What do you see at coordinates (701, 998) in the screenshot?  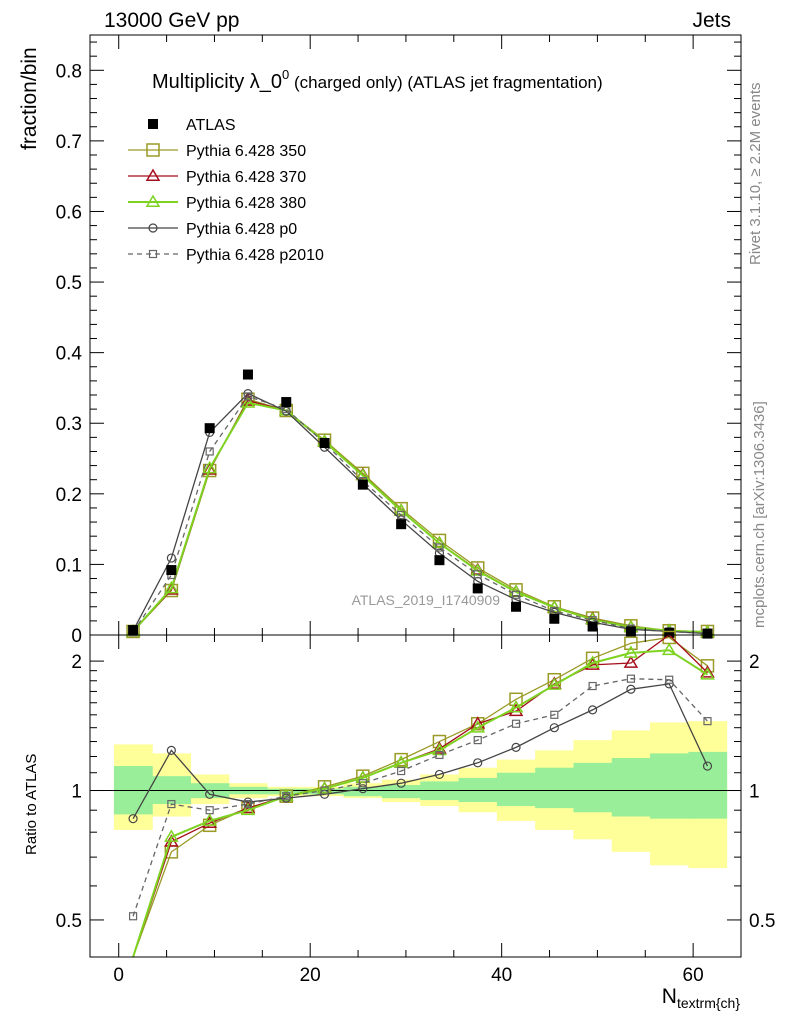 I see `x-axis-label: Ntextrm{ch}` at bounding box center [701, 998].